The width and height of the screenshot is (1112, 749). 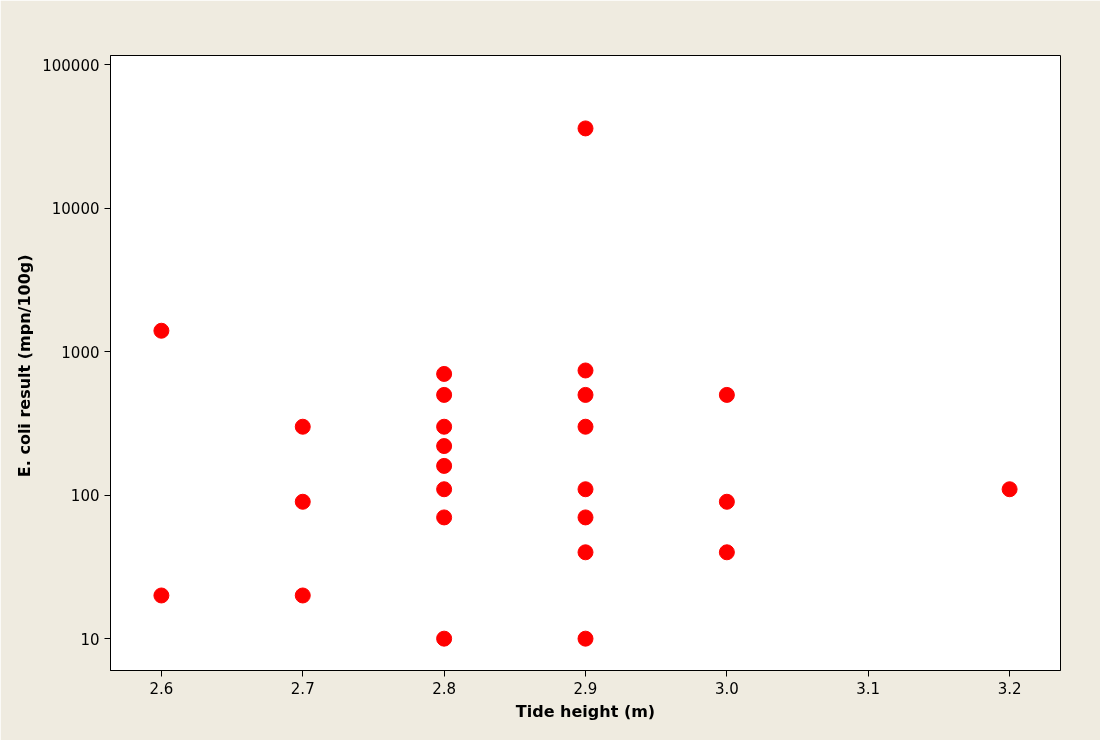 I want to click on y-tick-label: 10000, so click(x=75, y=209).